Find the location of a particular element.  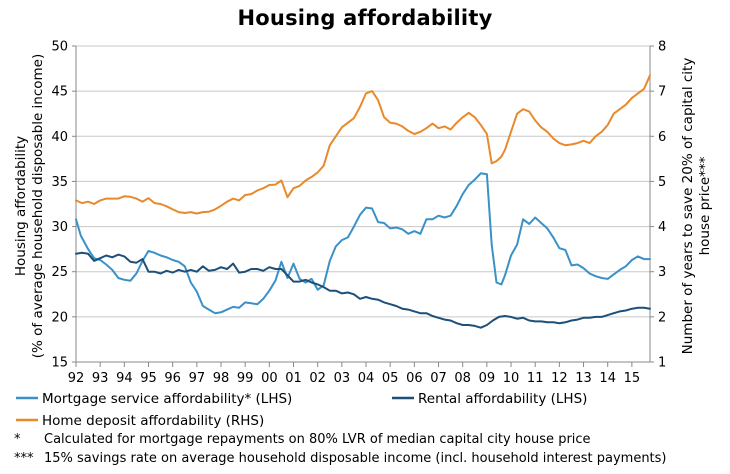

footnote-1-mark: * is located at coordinates (17, 439).